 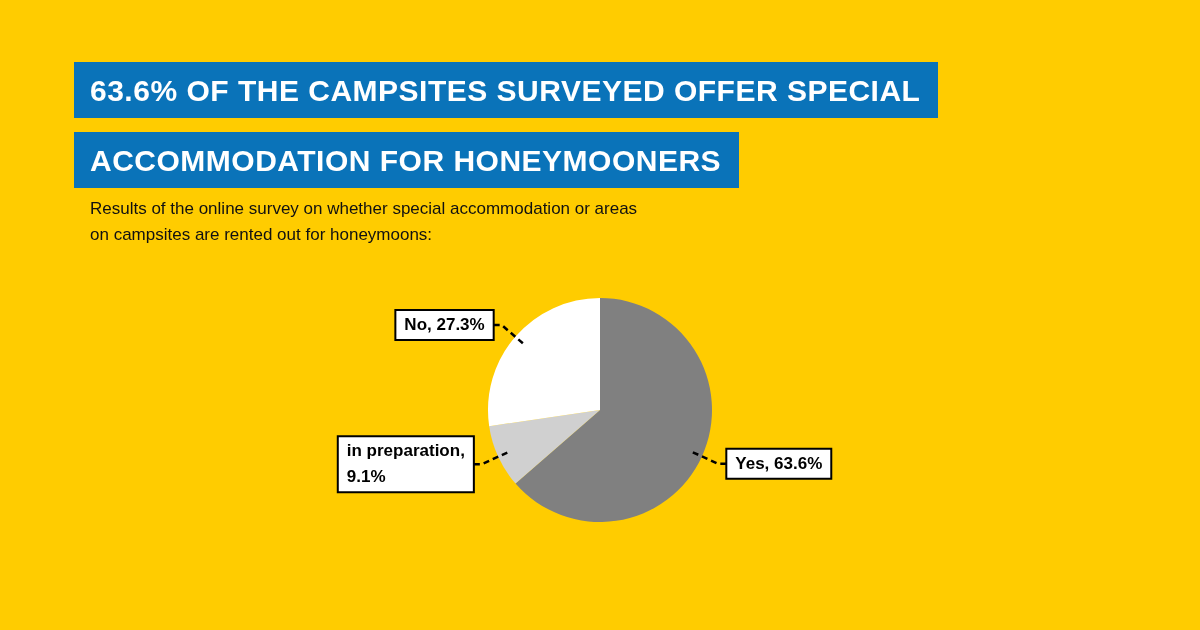 What do you see at coordinates (505, 125) in the screenshot?
I see `chart-title: 63.6% OF THE CAMPSITES SURVEYED OFFER SPECIAL ACCOMMODATION FOR HONEYMOONERS` at bounding box center [505, 125].